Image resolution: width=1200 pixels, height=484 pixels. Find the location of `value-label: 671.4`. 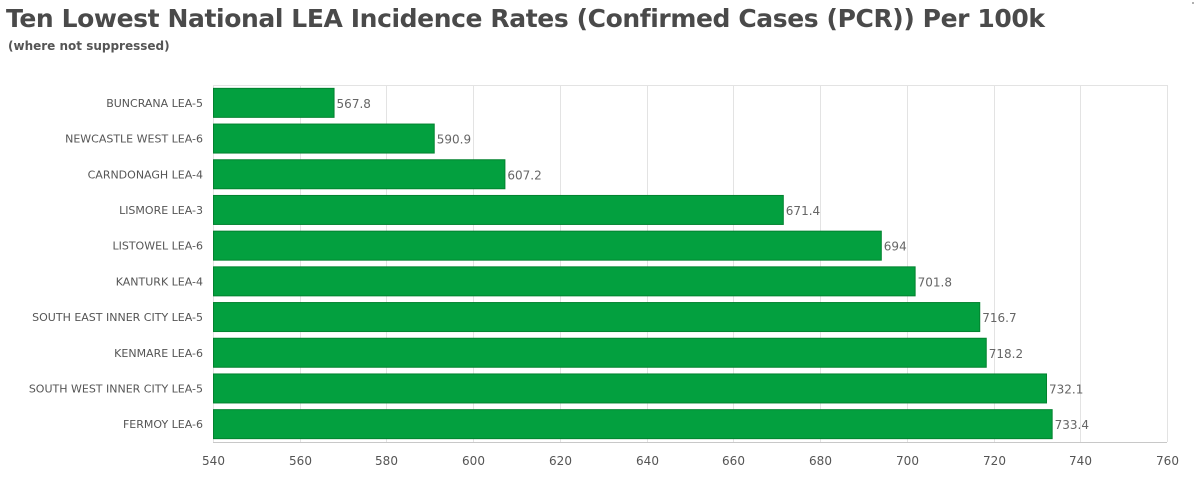

value-label: 671.4 is located at coordinates (803, 211).